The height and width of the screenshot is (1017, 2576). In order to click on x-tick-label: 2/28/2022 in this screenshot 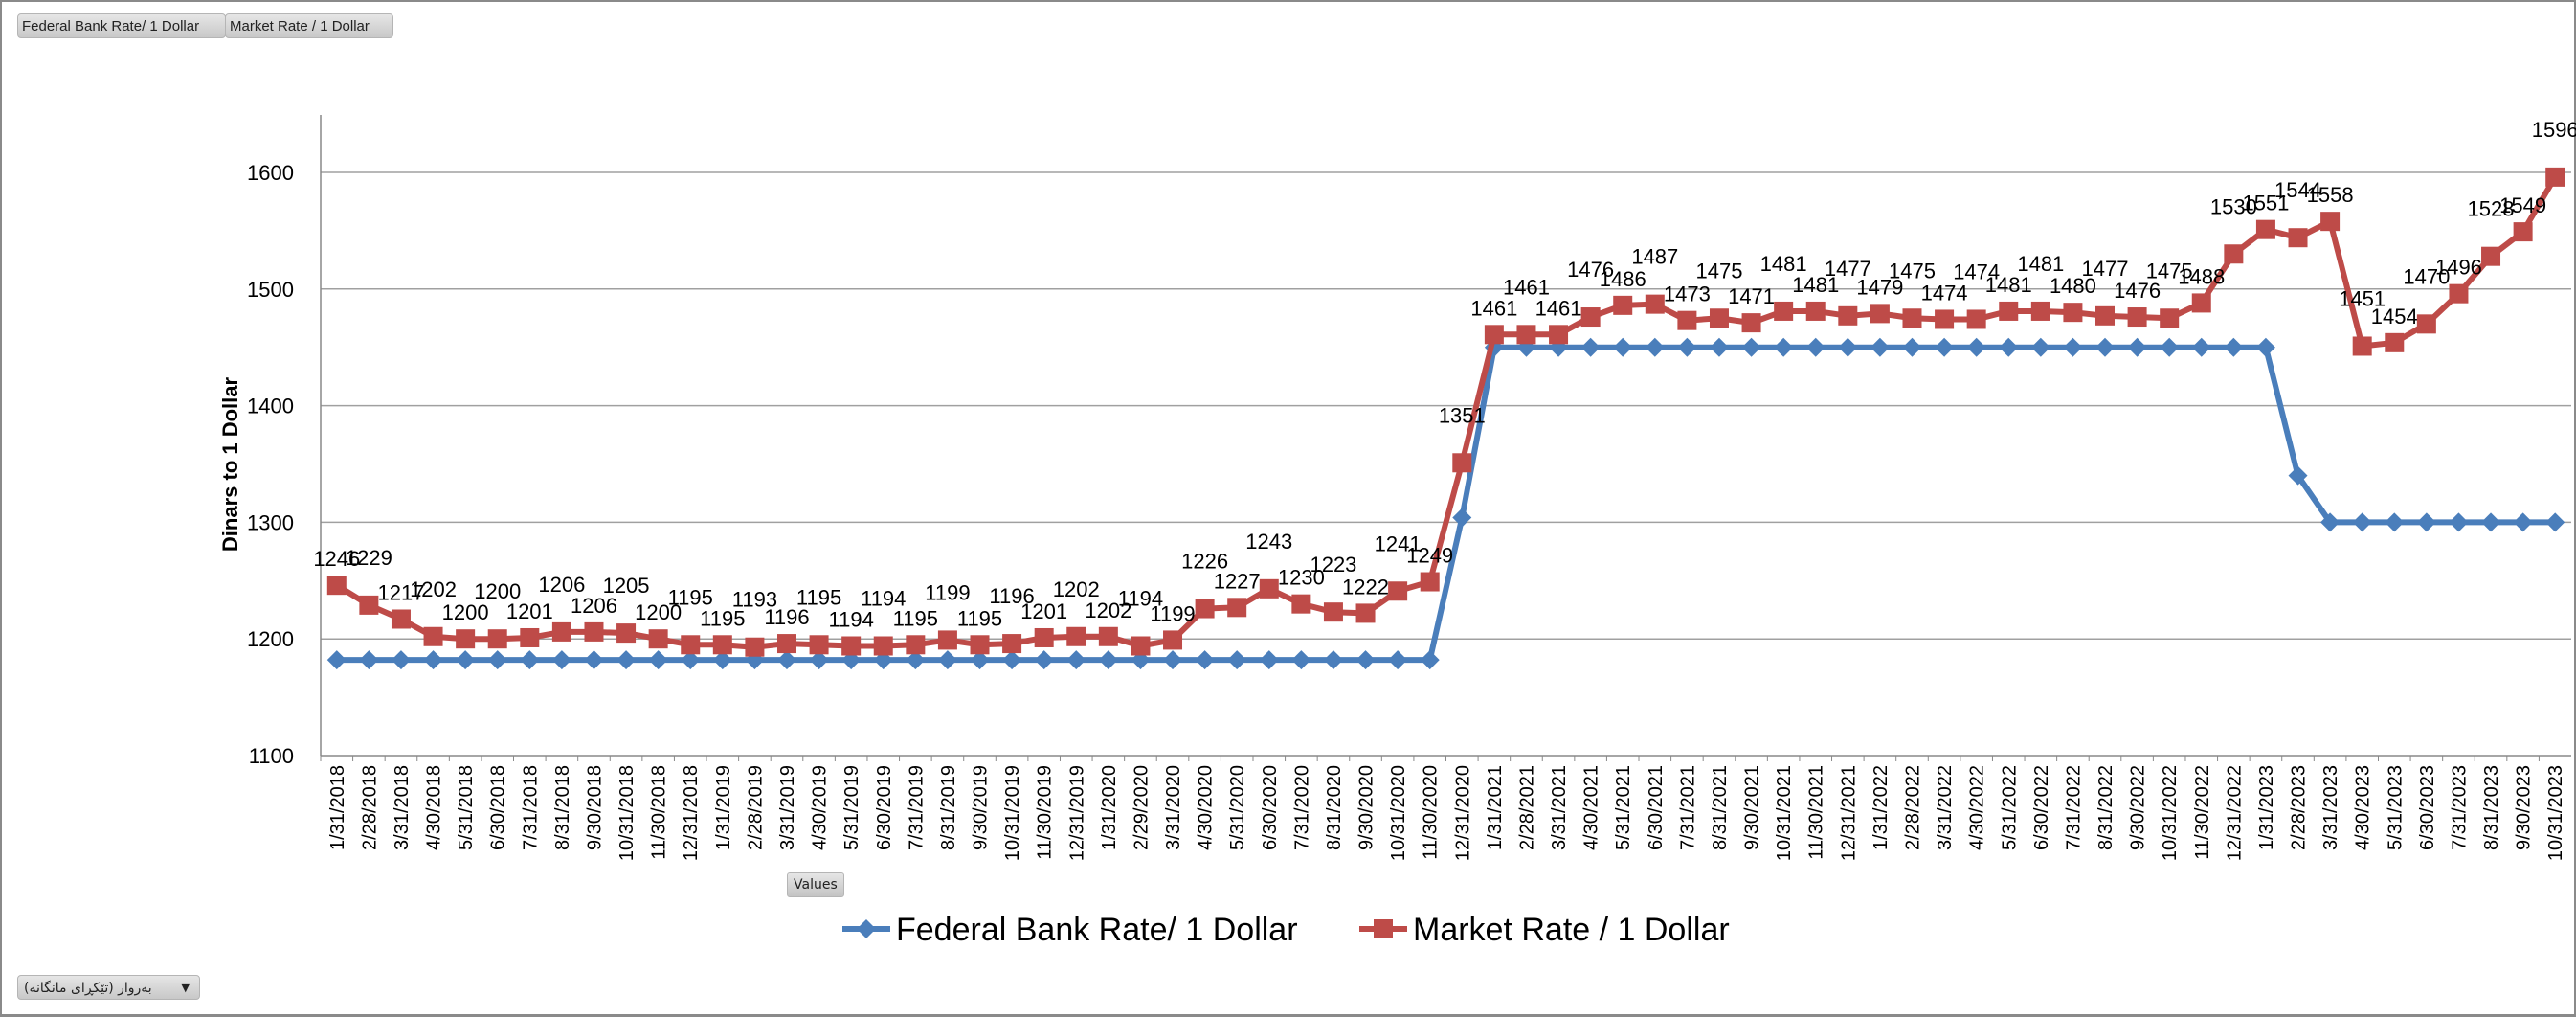, I will do `click(1913, 807)`.